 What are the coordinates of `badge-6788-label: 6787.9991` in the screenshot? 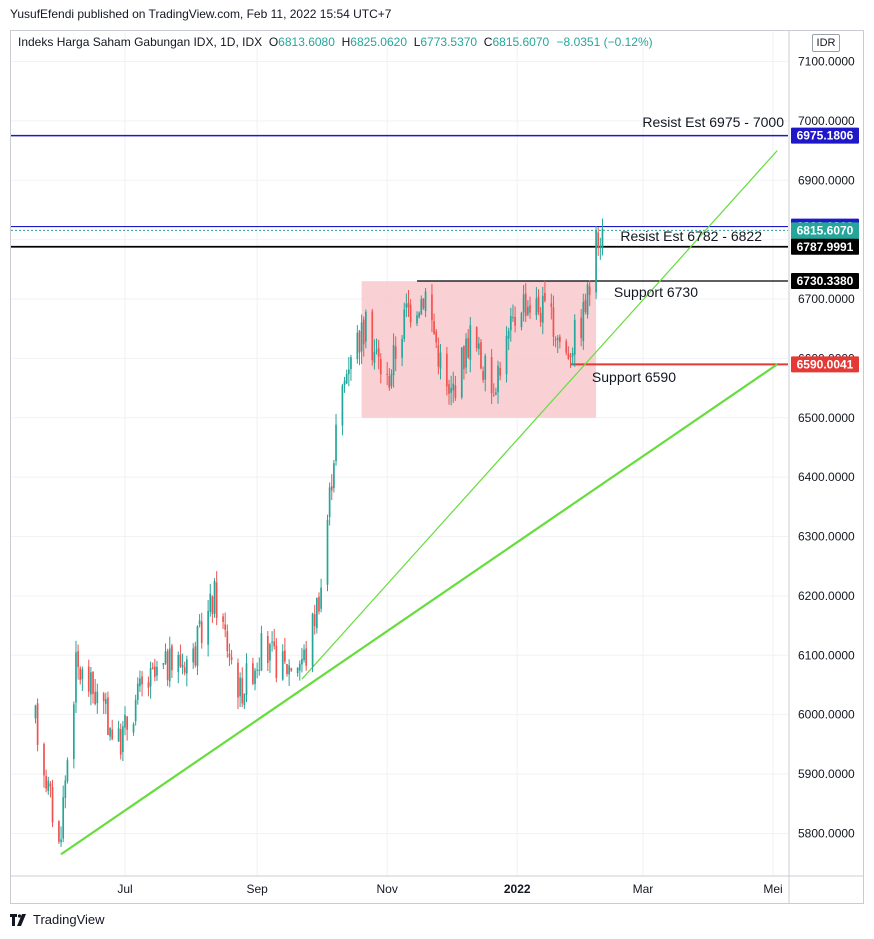 It's located at (825, 247).